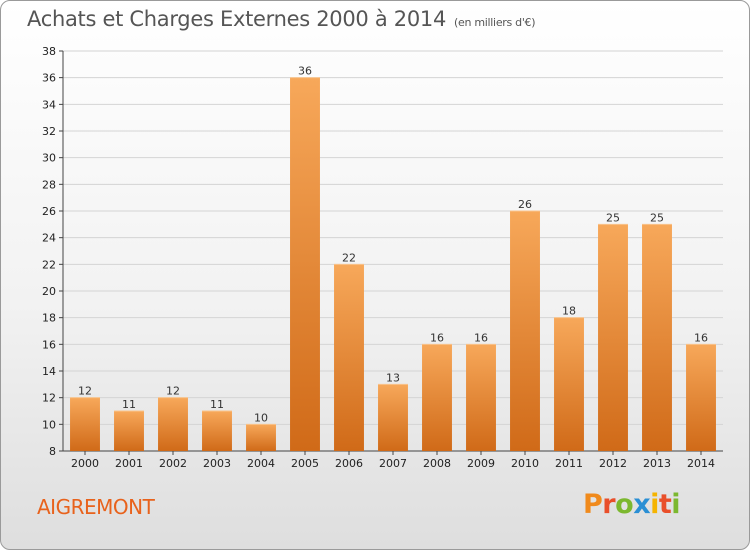 This screenshot has width=750, height=550. Describe the element at coordinates (349, 257) in the screenshot. I see `bar-value-label: 22` at that location.